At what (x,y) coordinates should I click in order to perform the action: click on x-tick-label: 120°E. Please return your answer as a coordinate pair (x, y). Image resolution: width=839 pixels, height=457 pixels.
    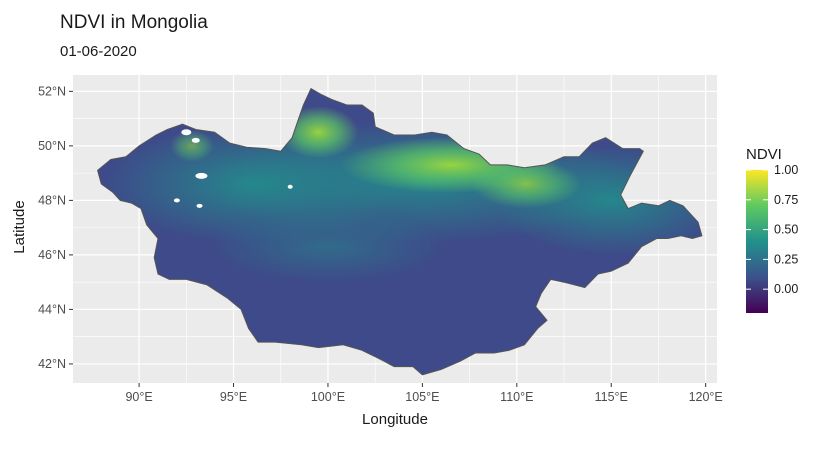
    Looking at the image, I should click on (706, 397).